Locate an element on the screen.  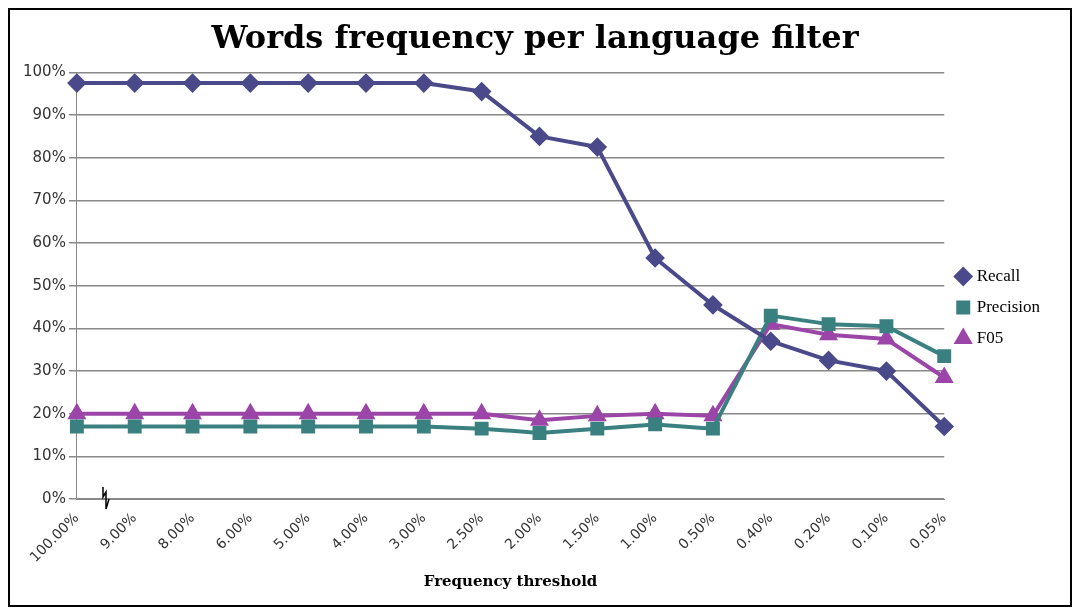
y-tick-label: 40% is located at coordinates (49, 327).